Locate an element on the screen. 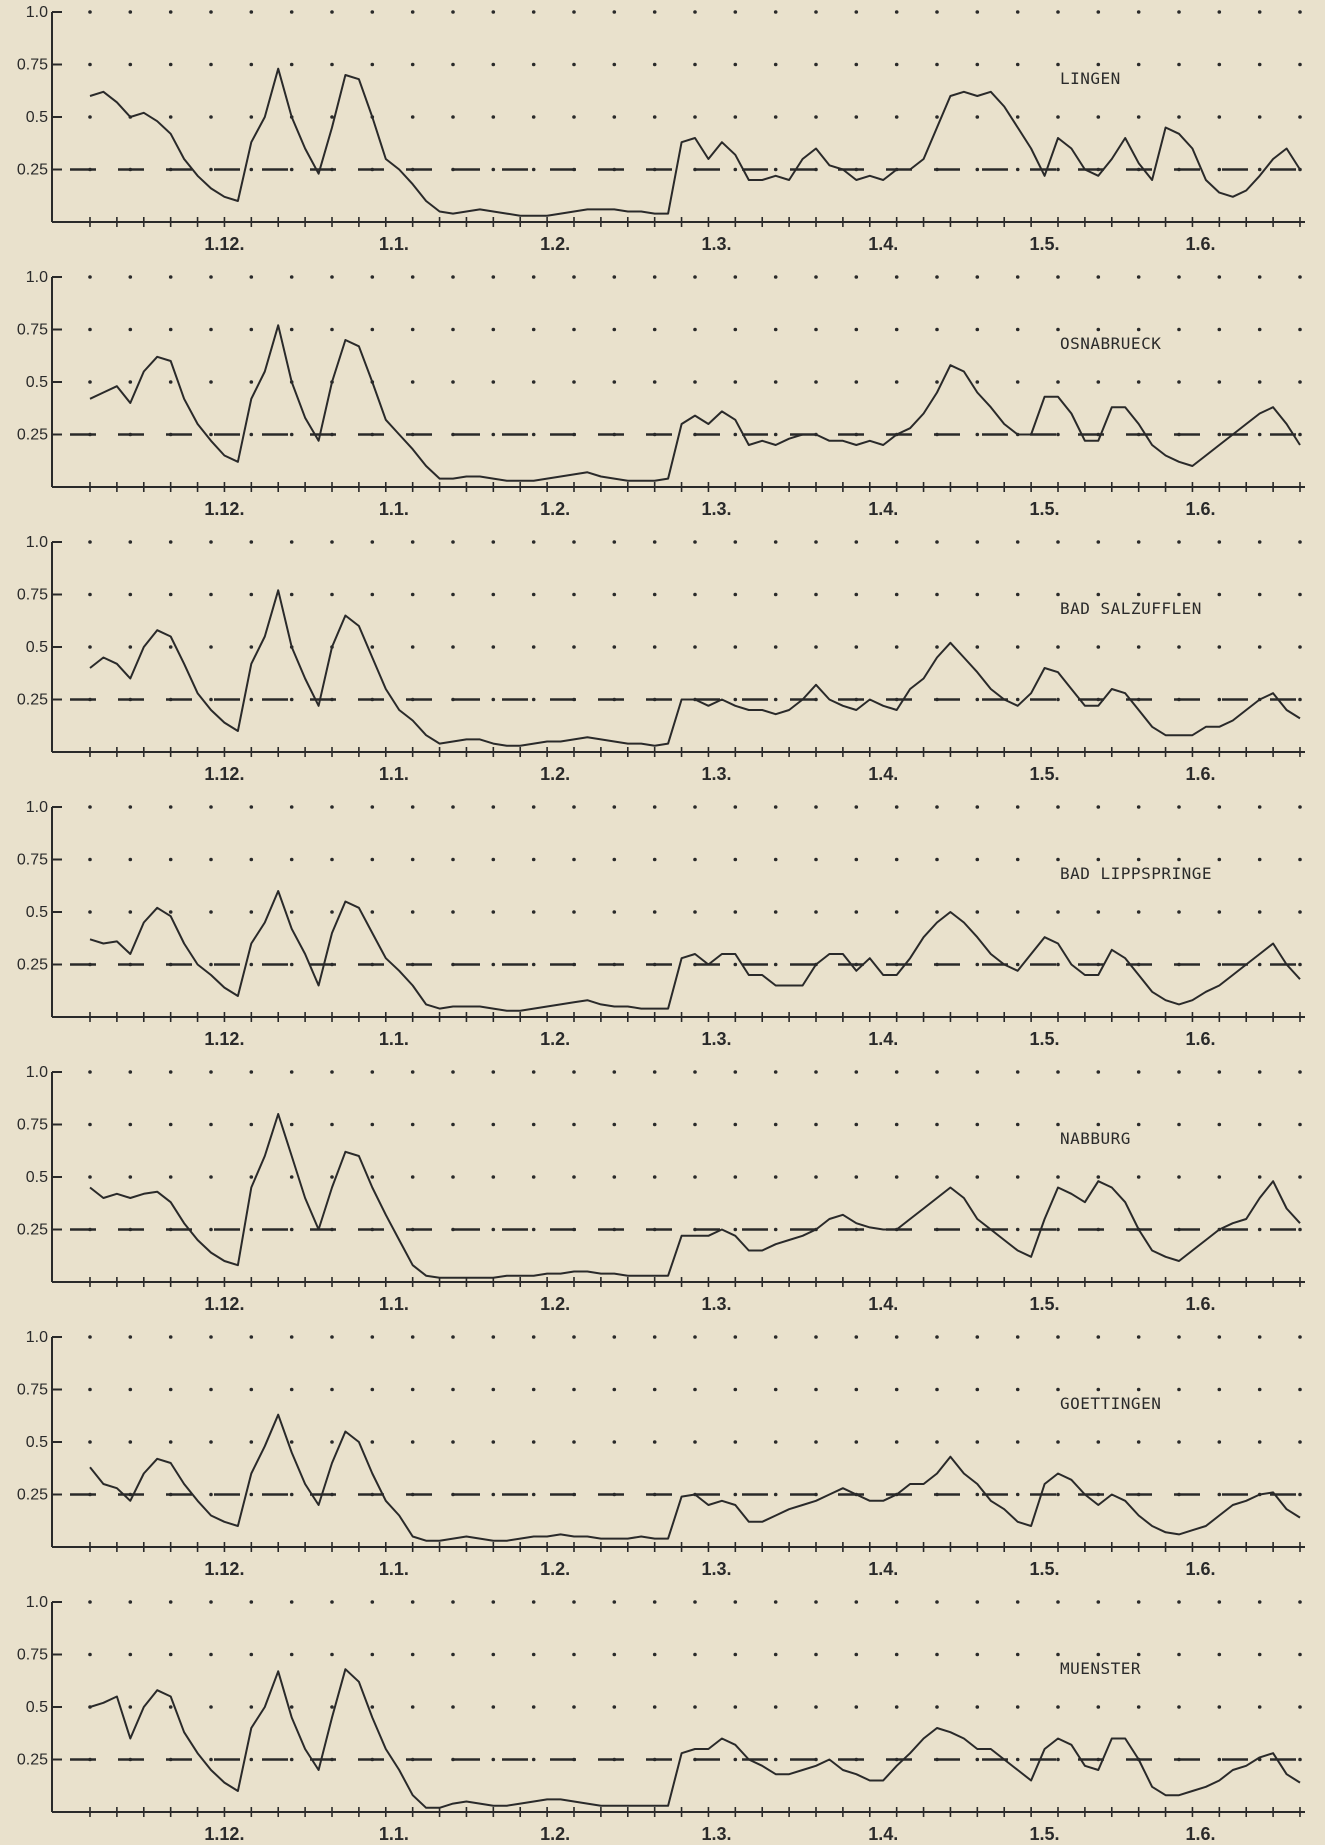  x-tick-label: 1.4. is located at coordinates (883, 1304).